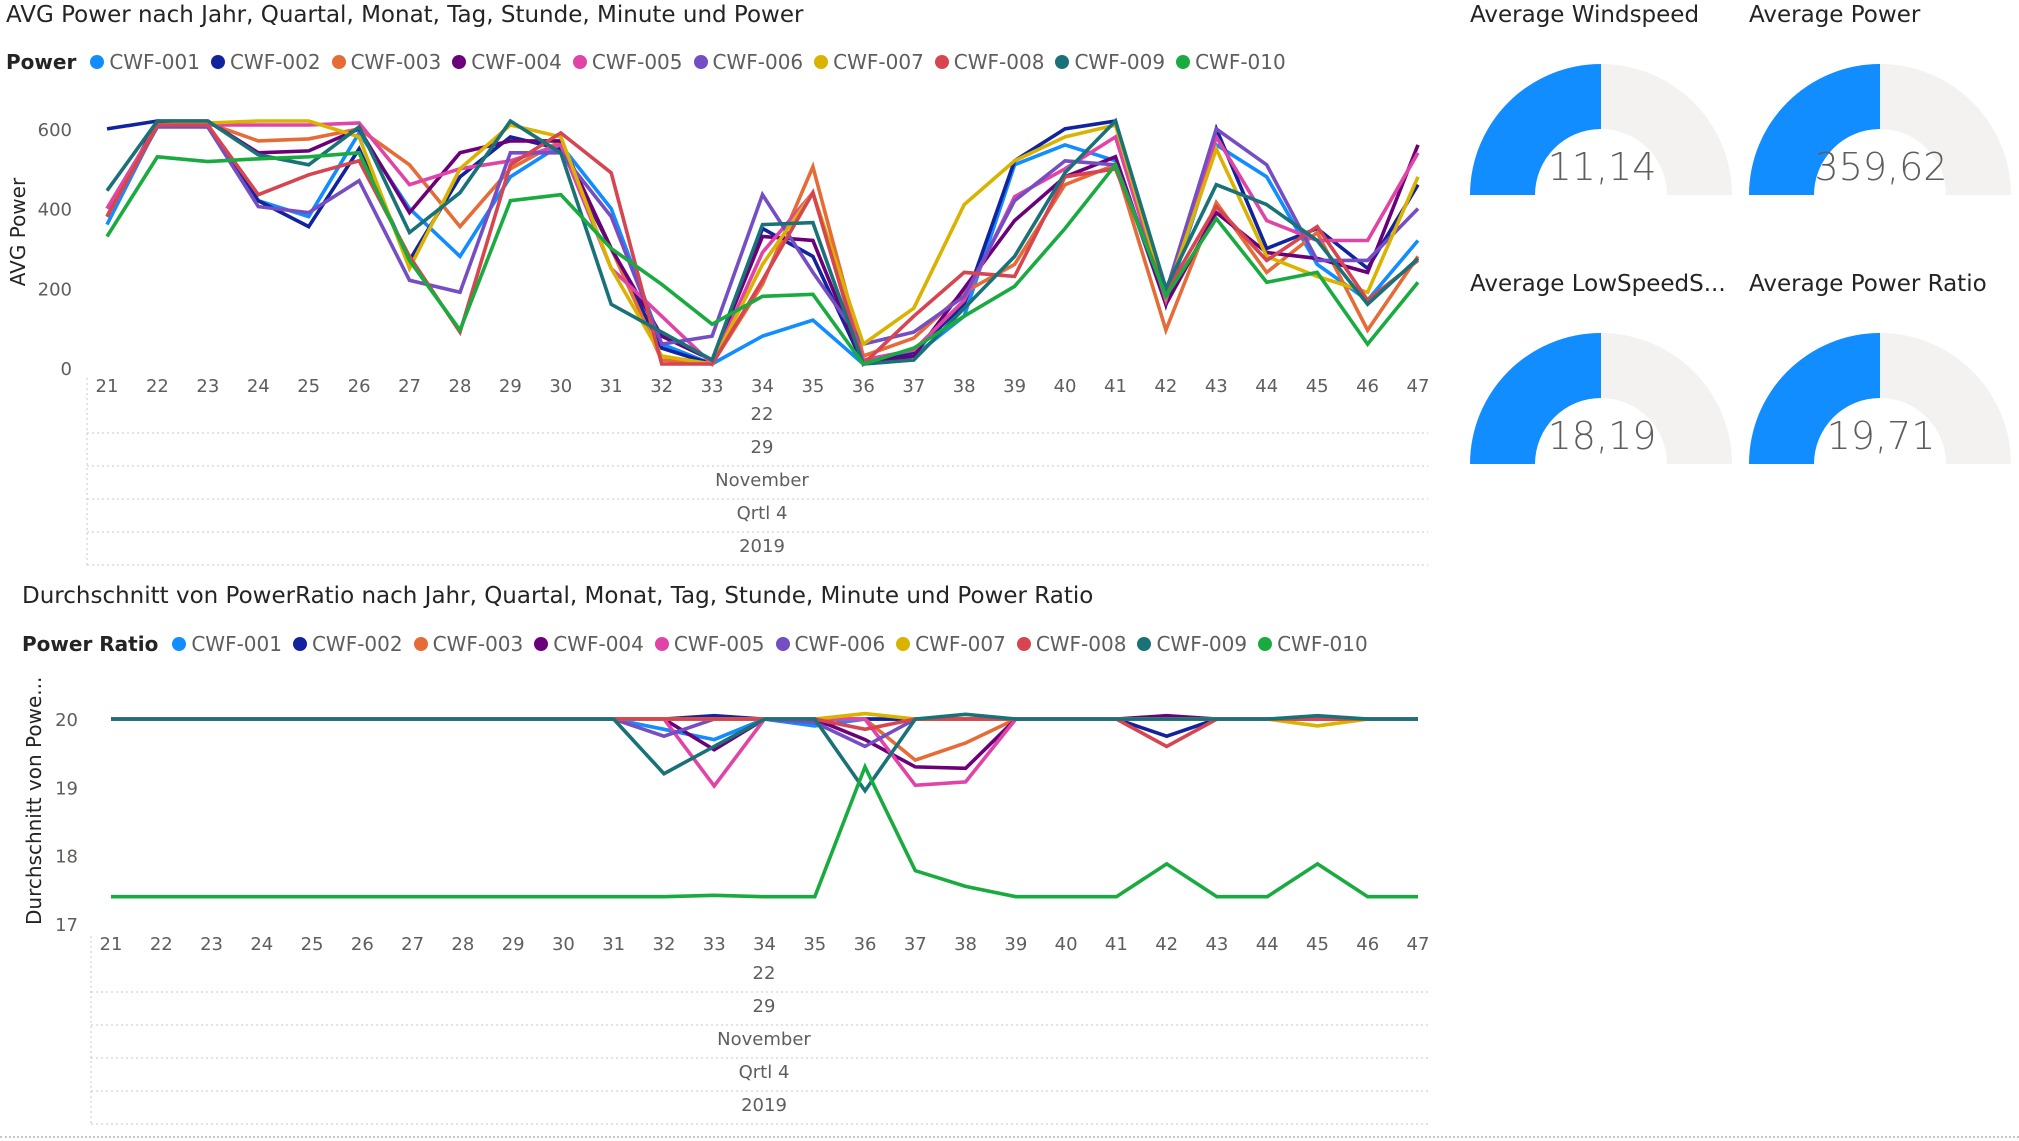 The image size is (2019, 1141). What do you see at coordinates (516, 62) in the screenshot?
I see `power-legend-label: CWF-004` at bounding box center [516, 62].